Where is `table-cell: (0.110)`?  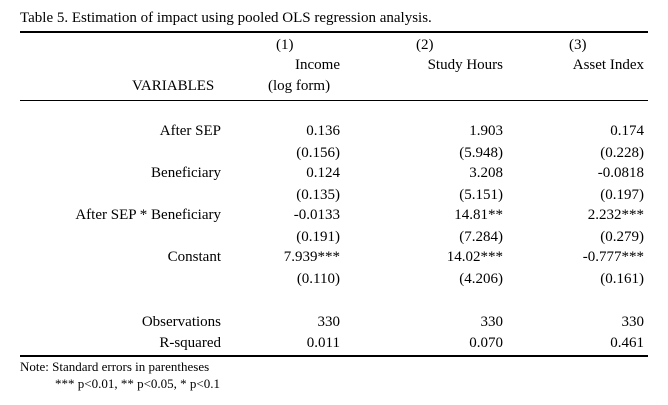
table-cell: (0.110) is located at coordinates (318, 279).